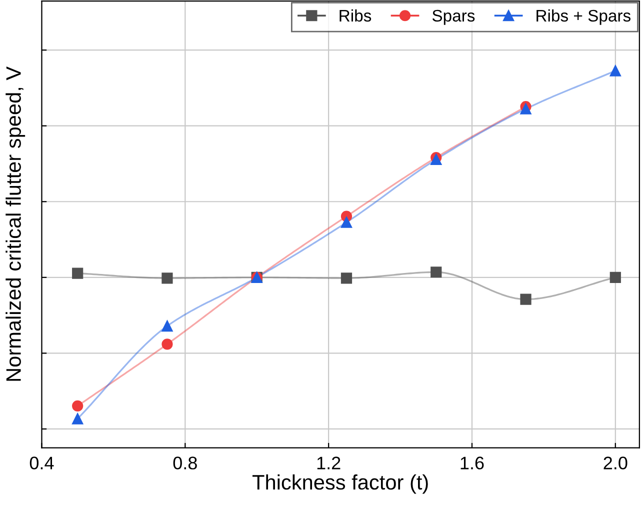 This screenshot has height=525, width=642. What do you see at coordinates (42, 463) in the screenshot?
I see `x-tick-label: 0.4` at bounding box center [42, 463].